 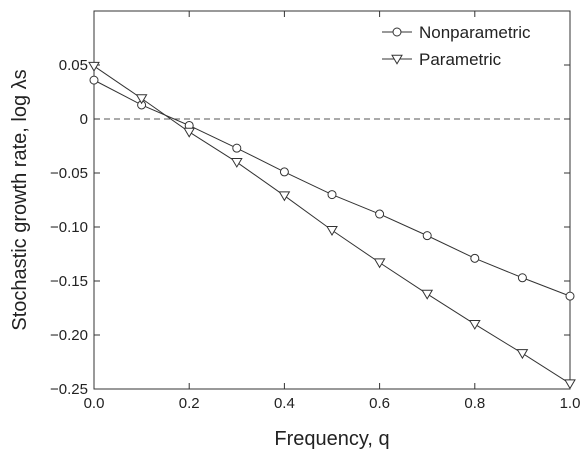 What do you see at coordinates (475, 32) in the screenshot?
I see `legend-label: Nonparametric` at bounding box center [475, 32].